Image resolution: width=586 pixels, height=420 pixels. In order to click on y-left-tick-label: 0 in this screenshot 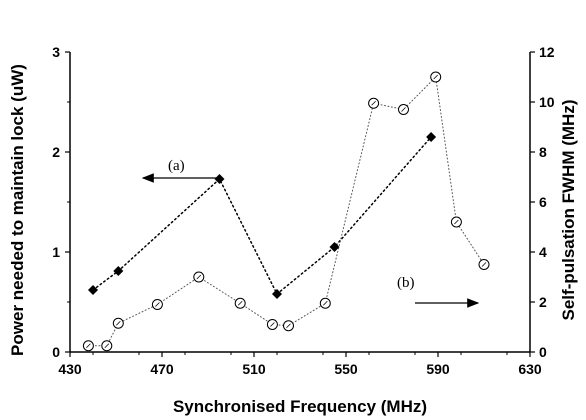, I will do `click(56, 352)`.